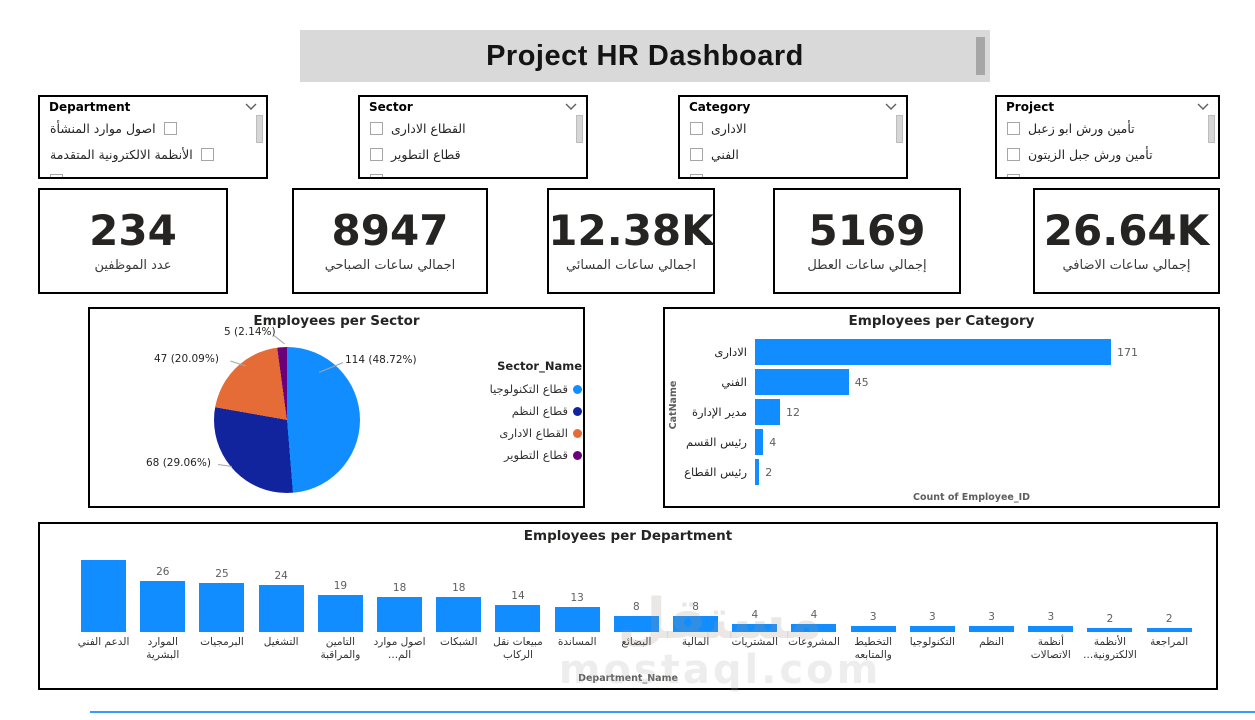 The image size is (1255, 720). I want to click on category-bar-row: رئيس القطاع 2, so click(941, 472).